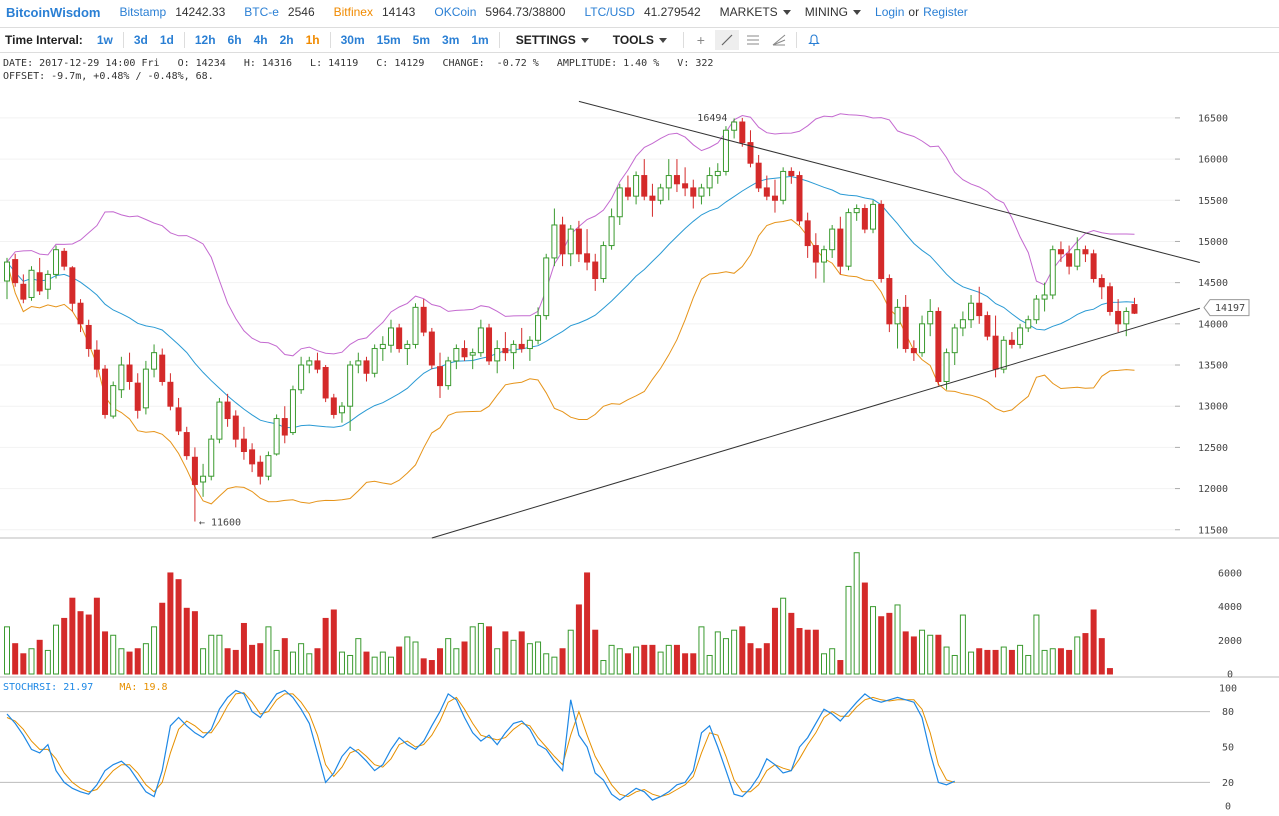  Describe the element at coordinates (1213, 201) in the screenshot. I see `price-tick-label: 15500` at that location.